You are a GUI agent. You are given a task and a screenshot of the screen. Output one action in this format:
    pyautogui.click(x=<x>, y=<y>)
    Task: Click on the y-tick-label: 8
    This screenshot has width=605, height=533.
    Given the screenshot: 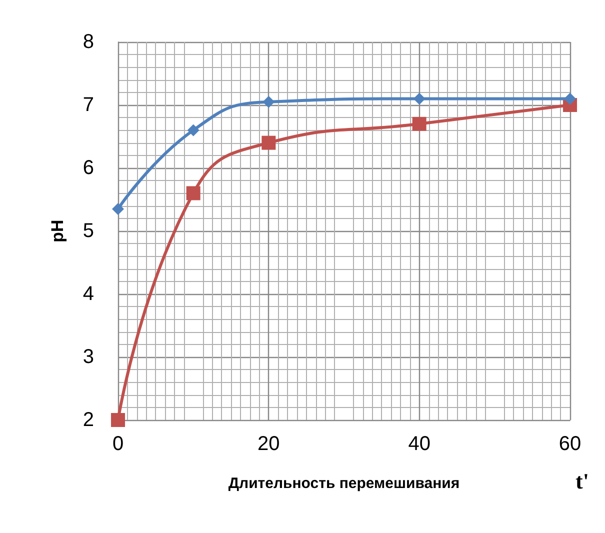 What is the action you would take?
    pyautogui.click(x=88, y=42)
    